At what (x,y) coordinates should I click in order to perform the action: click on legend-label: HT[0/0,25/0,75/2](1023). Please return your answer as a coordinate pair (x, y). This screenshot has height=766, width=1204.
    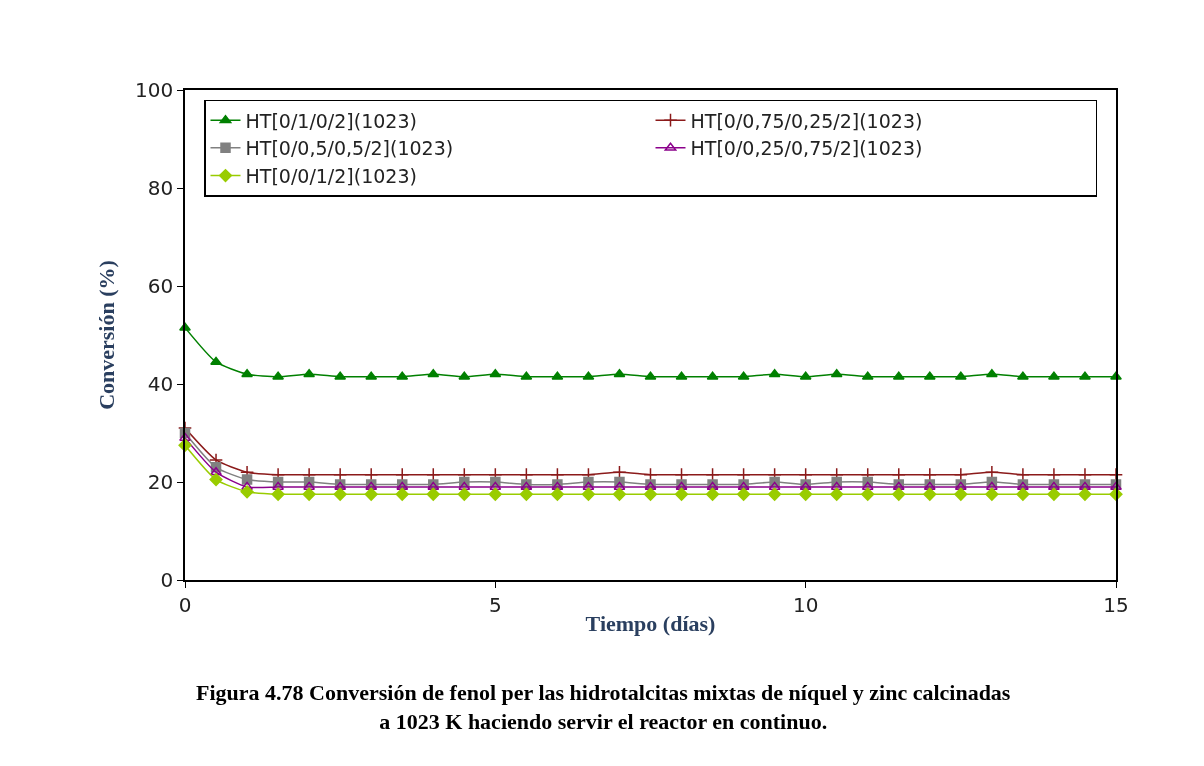
    Looking at the image, I should click on (806, 148).